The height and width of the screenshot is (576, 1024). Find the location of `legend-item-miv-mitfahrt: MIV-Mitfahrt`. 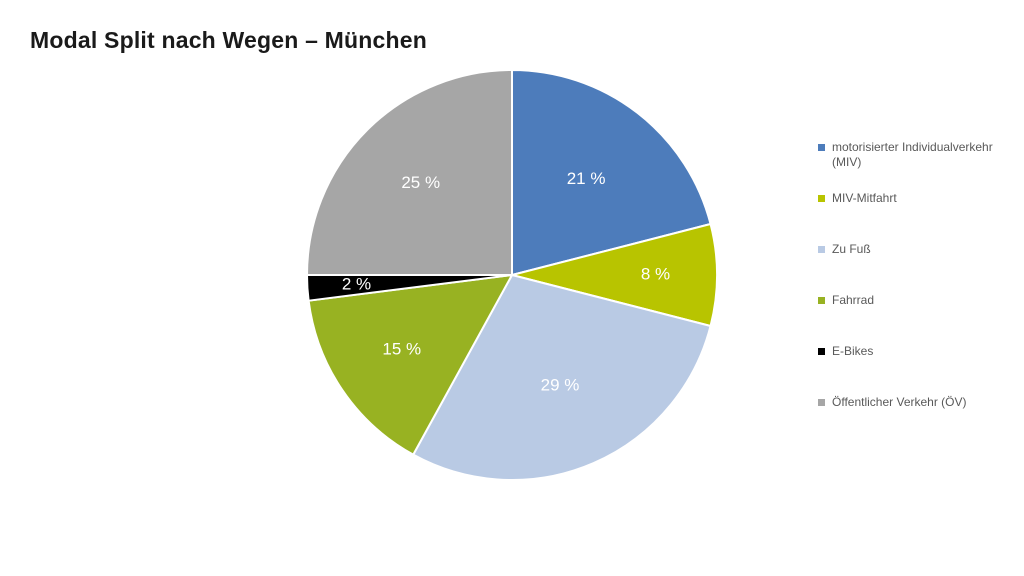

legend-item-miv-mitfahrt: MIV-Mitfahrt is located at coordinates (913, 216).